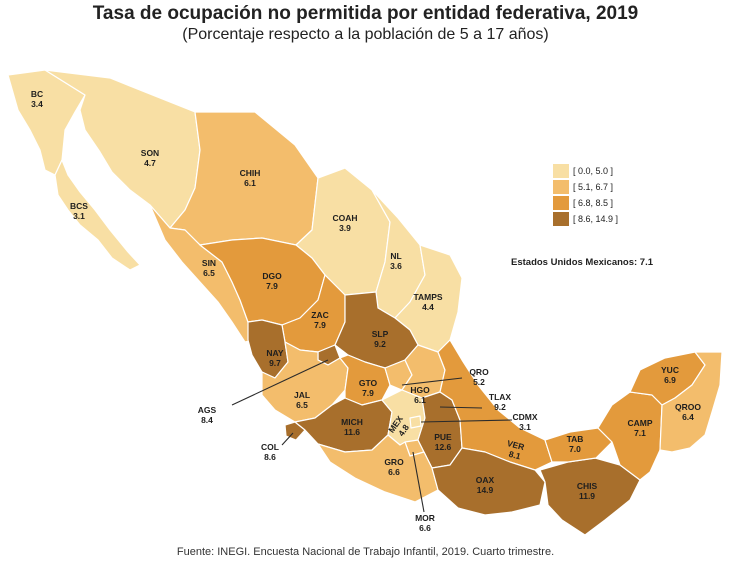  What do you see at coordinates (380, 334) in the screenshot?
I see `label-slp-abbr: SLP` at bounding box center [380, 334].